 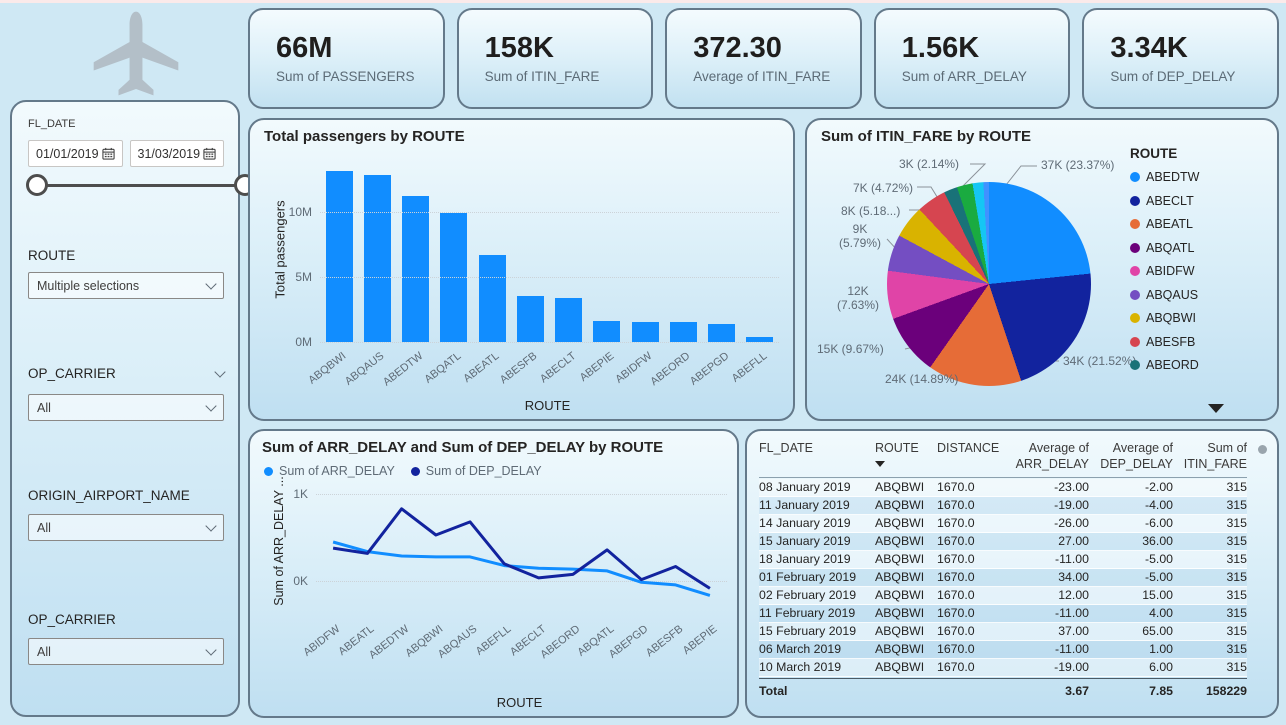 I want to click on calendar-icon, so click(x=209, y=153).